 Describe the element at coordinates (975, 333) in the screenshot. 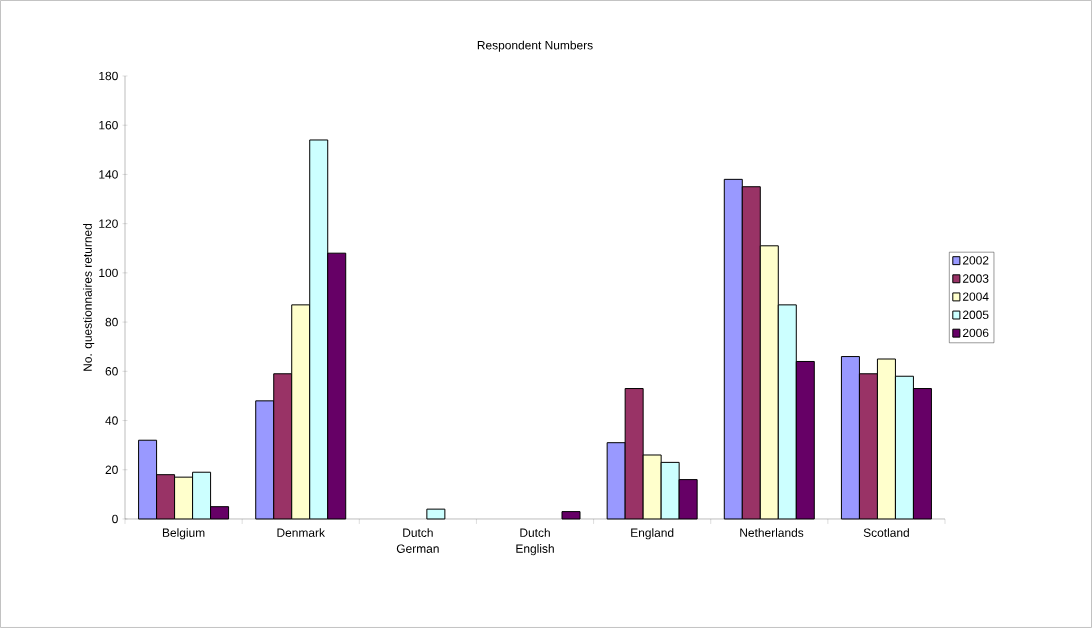

I see `legend-label: 2006` at that location.